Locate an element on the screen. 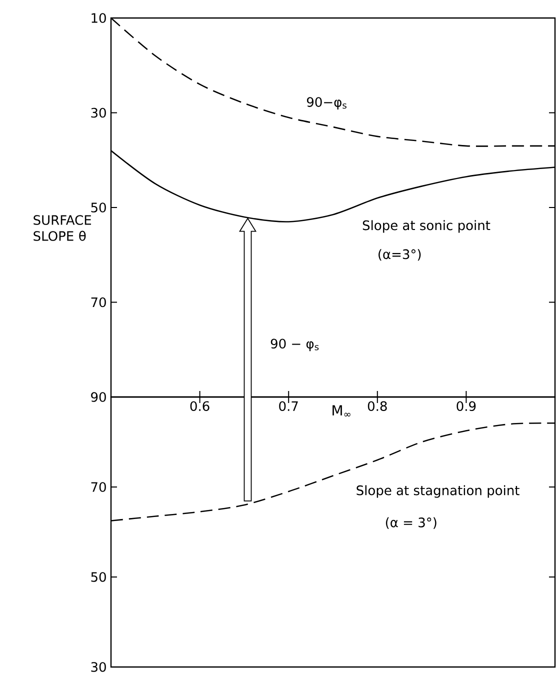 This screenshot has height=680, width=559. y-tick-label: 10 is located at coordinates (99, 18).